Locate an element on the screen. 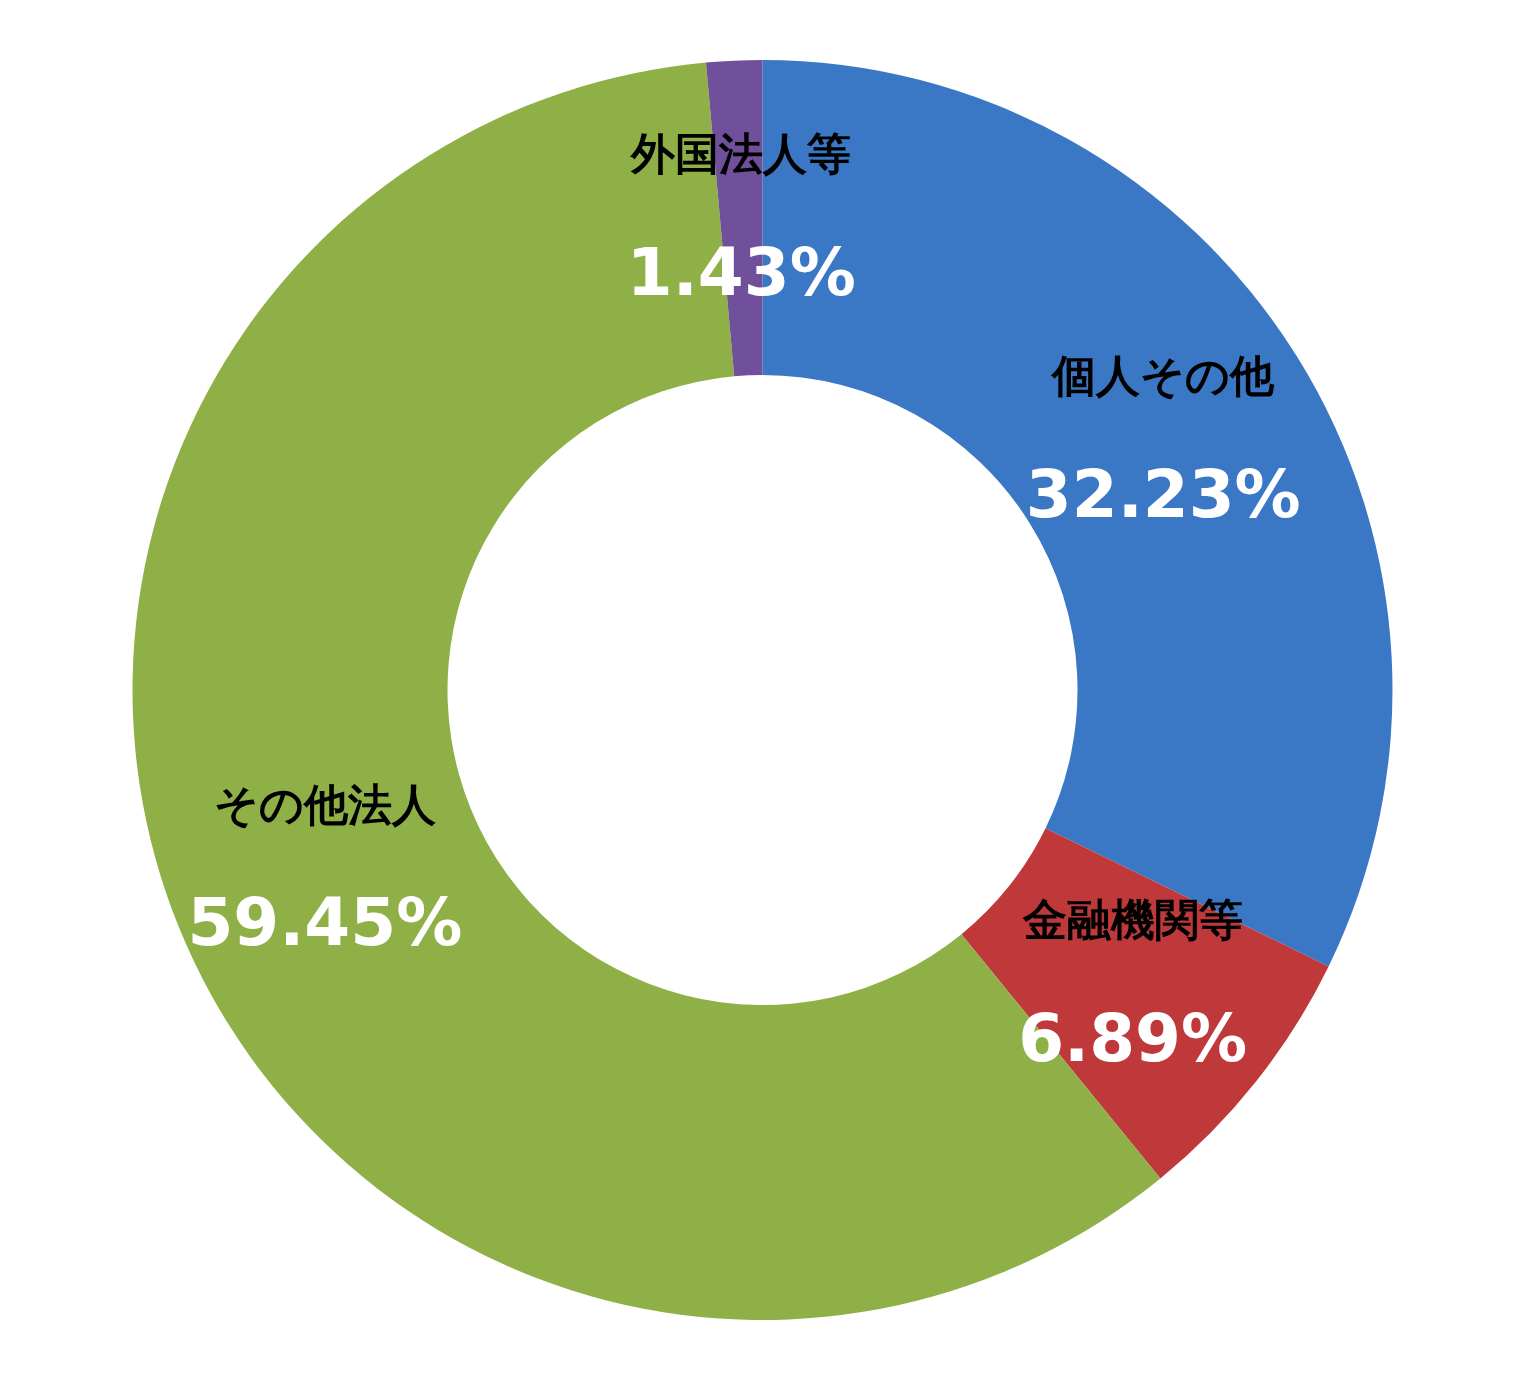  slice-label: その他法人 is located at coordinates (324, 804).